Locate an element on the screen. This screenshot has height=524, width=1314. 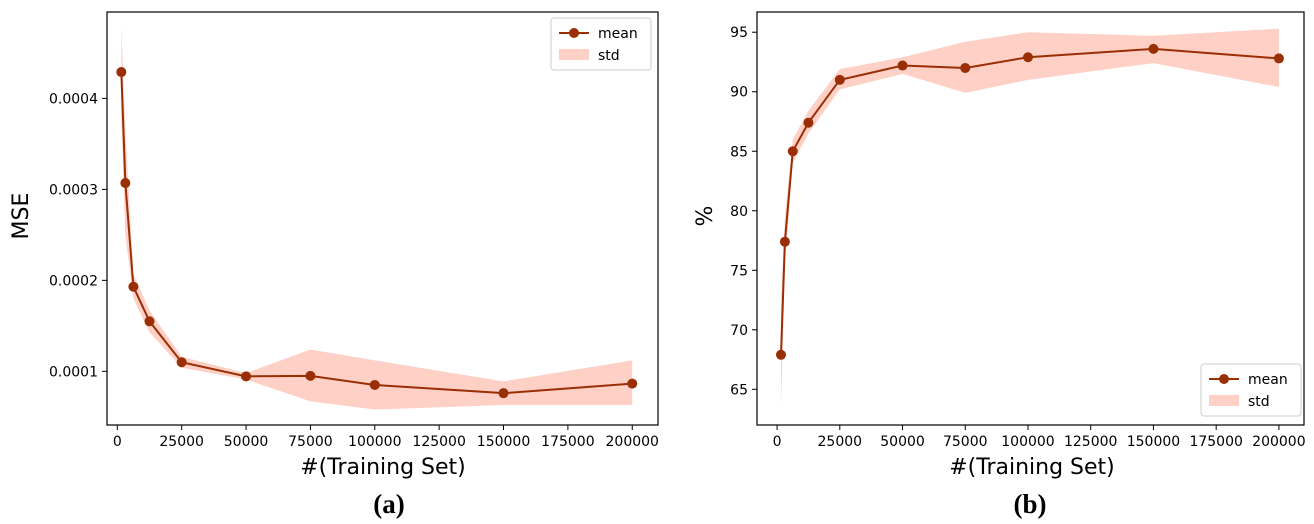
y-axis-title: % is located at coordinates (705, 216).